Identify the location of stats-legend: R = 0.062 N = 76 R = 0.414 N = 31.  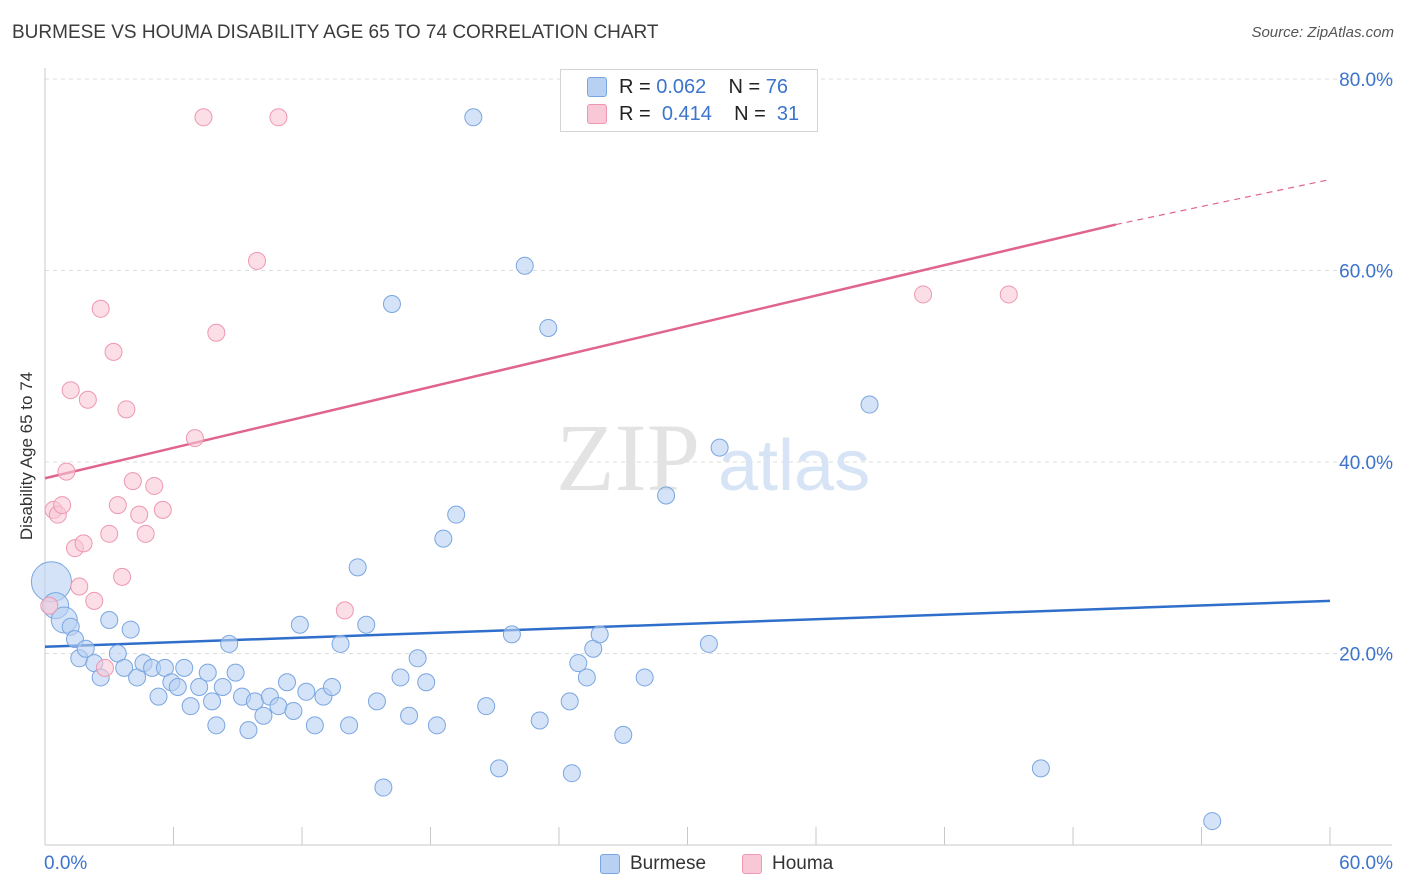
(689, 100).